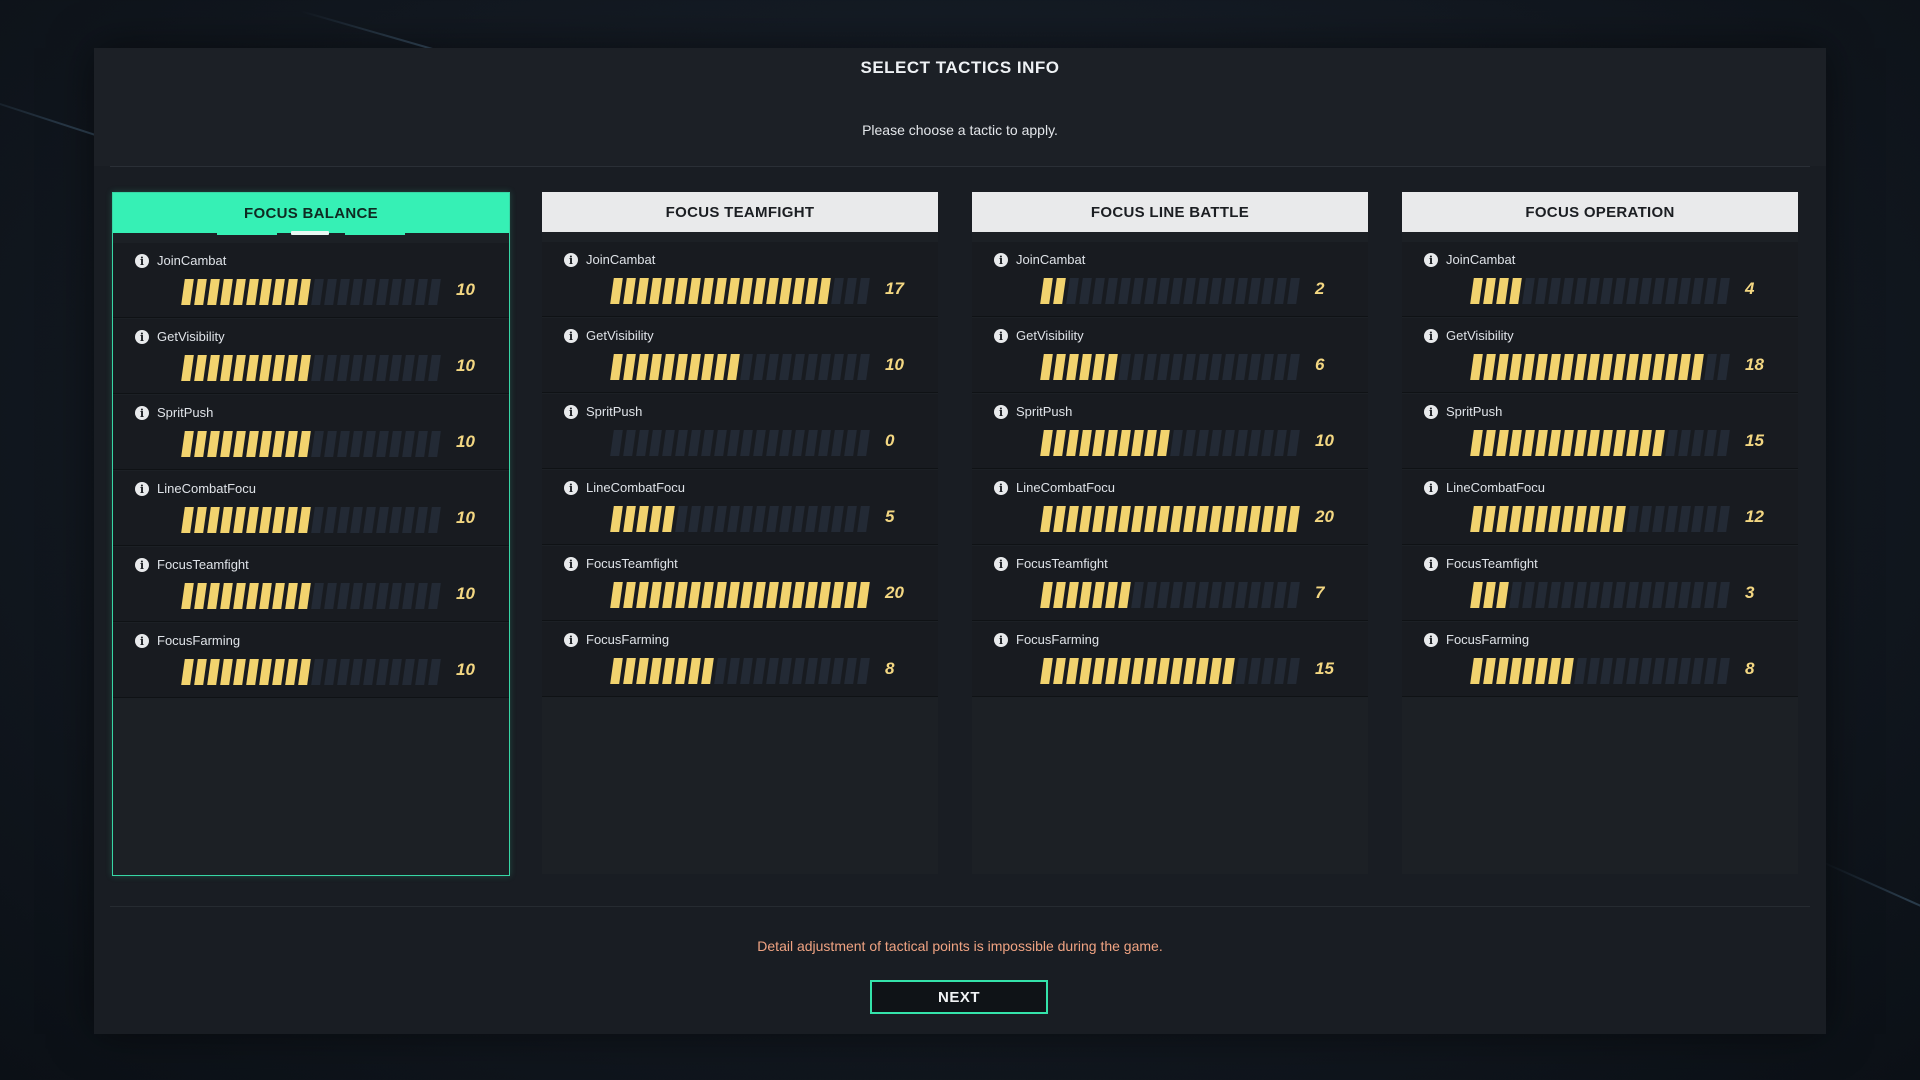 The image size is (1920, 1080). Describe the element at coordinates (1750, 668) in the screenshot. I see `stat-value: 8` at that location.